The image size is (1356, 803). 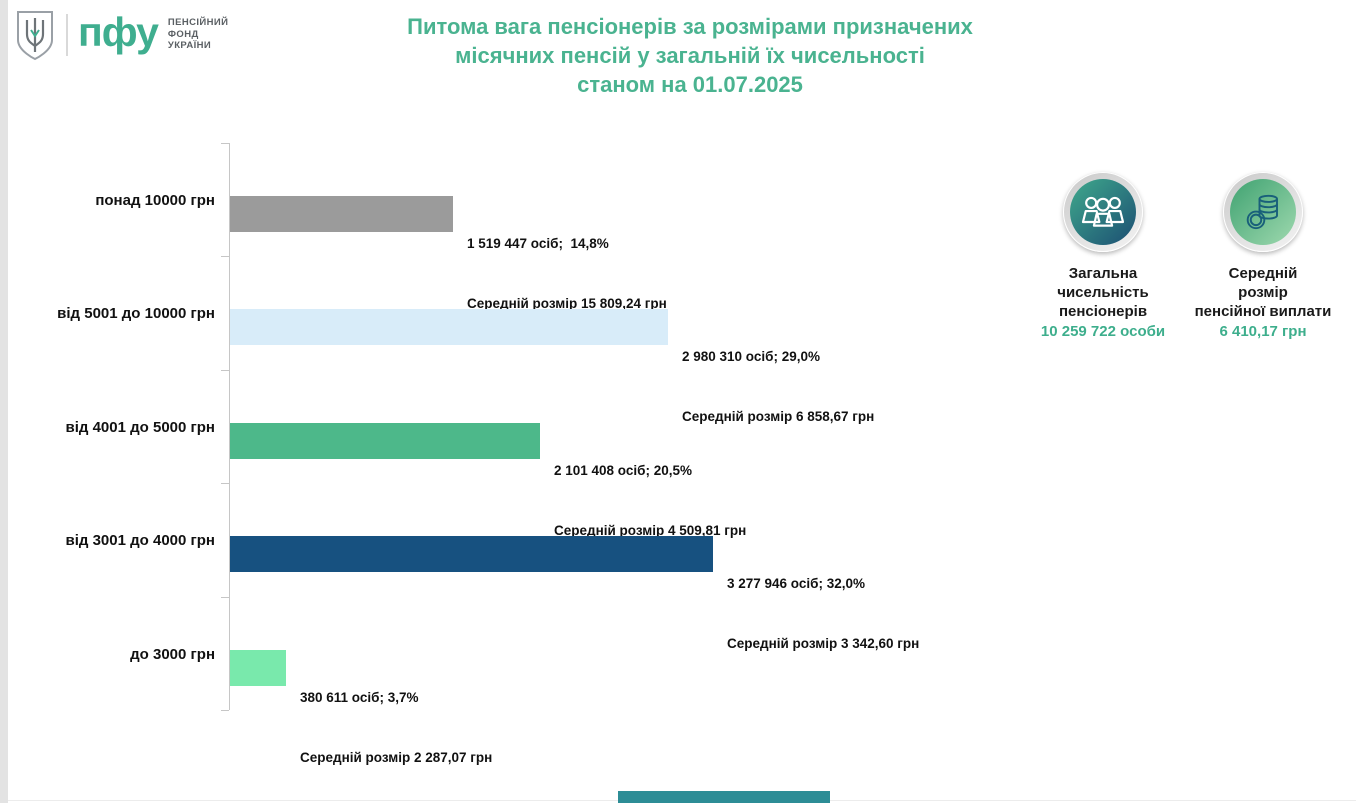 What do you see at coordinates (67, 35) in the screenshot?
I see `logo-divider` at bounding box center [67, 35].